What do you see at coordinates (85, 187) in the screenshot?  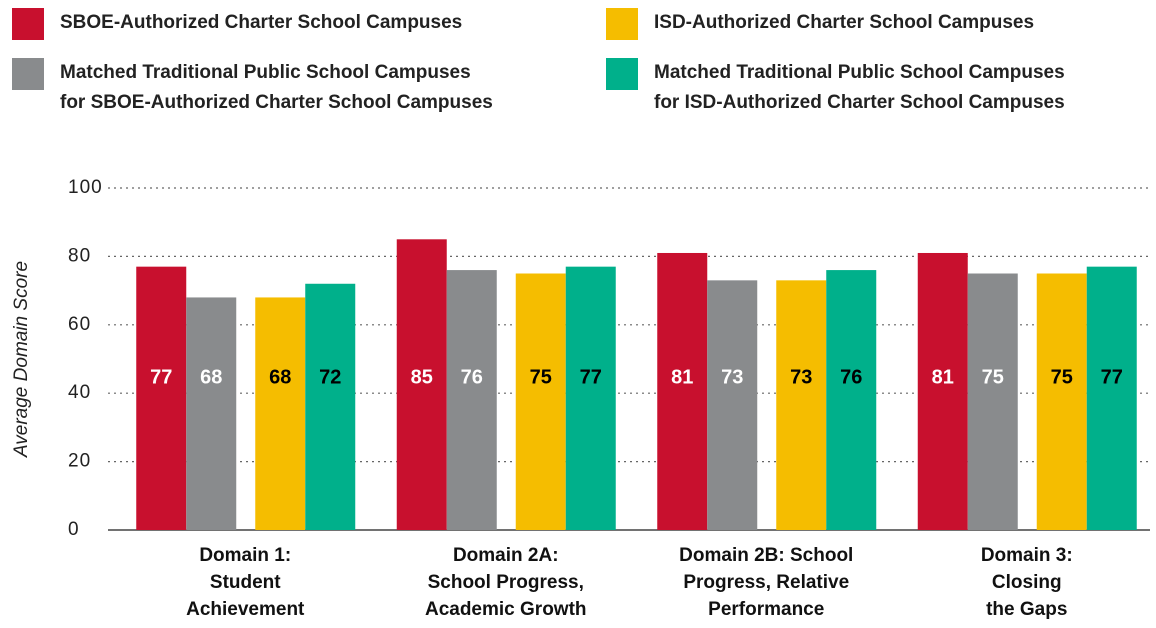 I see `y-tick-label: 100` at bounding box center [85, 187].